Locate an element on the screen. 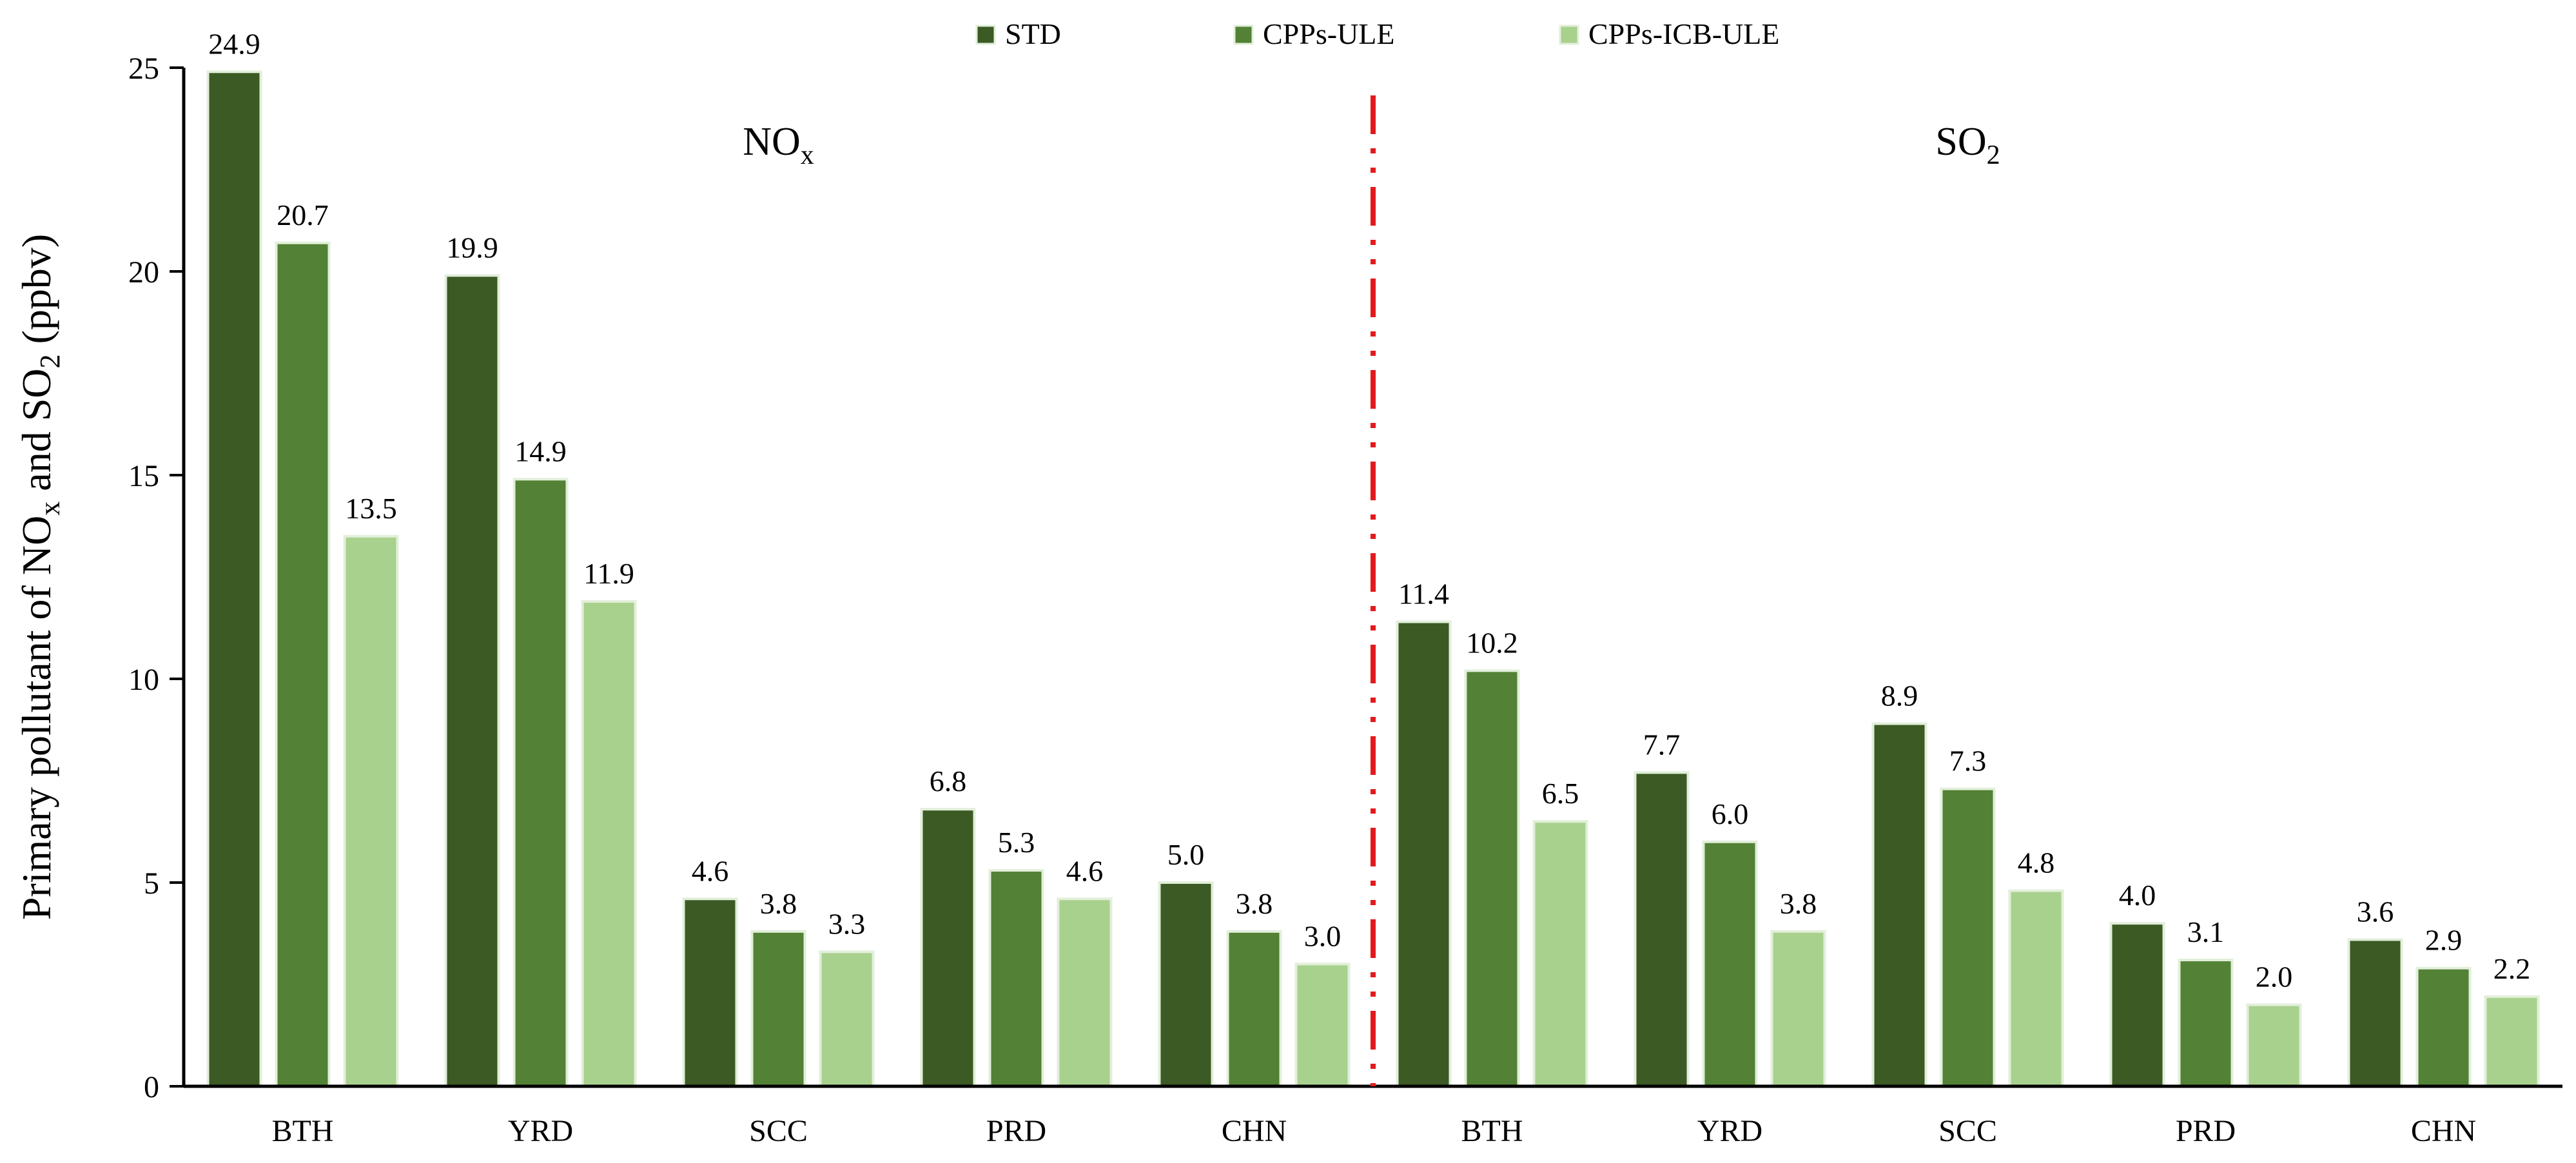 This screenshot has width=2576, height=1163. y-axis-ticks: 0 5 10 15 20 25 is located at coordinates (156, 578).